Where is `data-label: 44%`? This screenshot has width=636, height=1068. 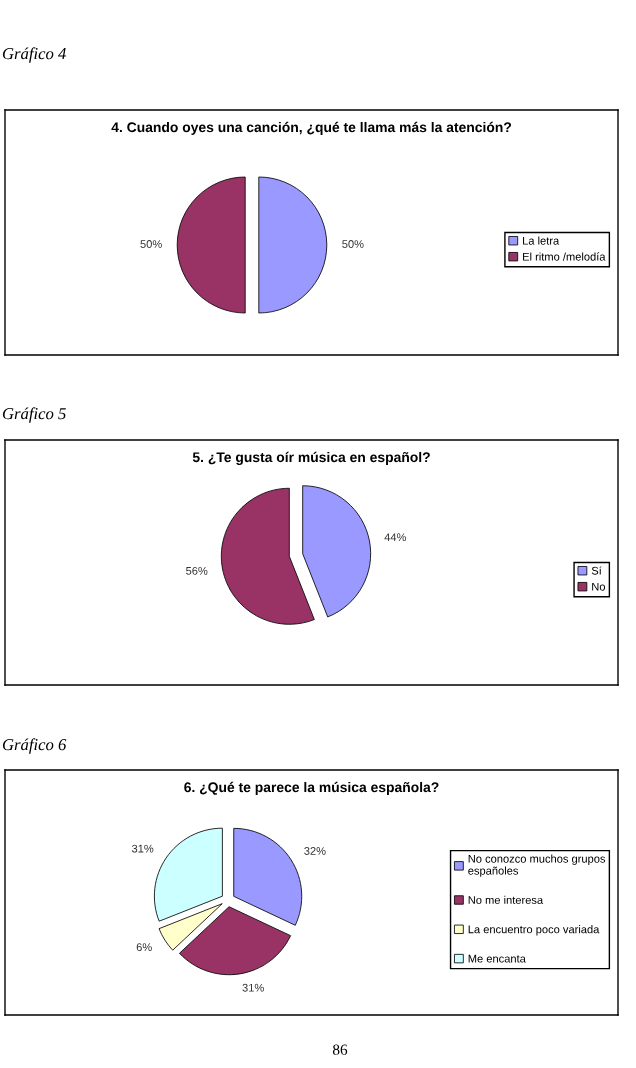
data-label: 44% is located at coordinates (395, 537).